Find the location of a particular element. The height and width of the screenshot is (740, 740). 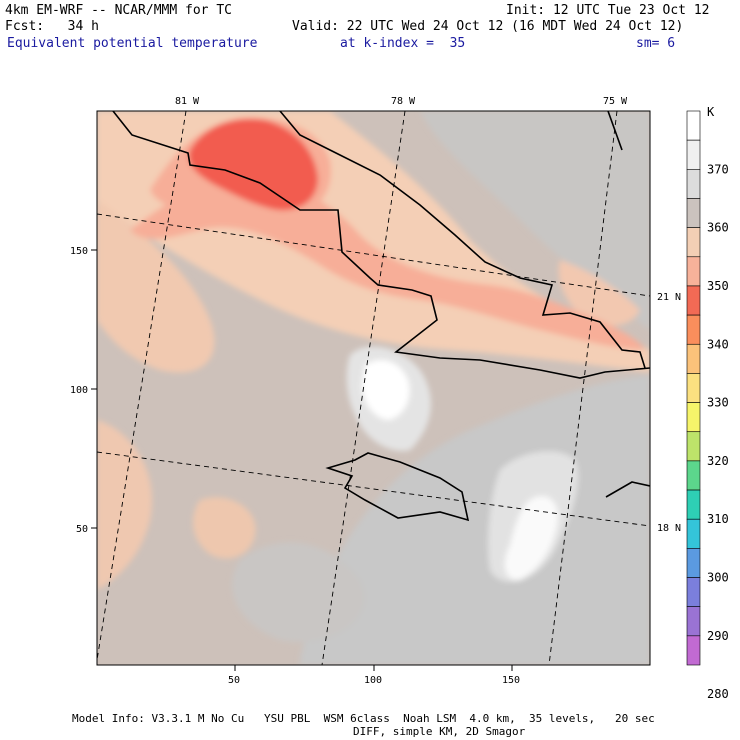

x-tick-label: 50 is located at coordinates (234, 680).